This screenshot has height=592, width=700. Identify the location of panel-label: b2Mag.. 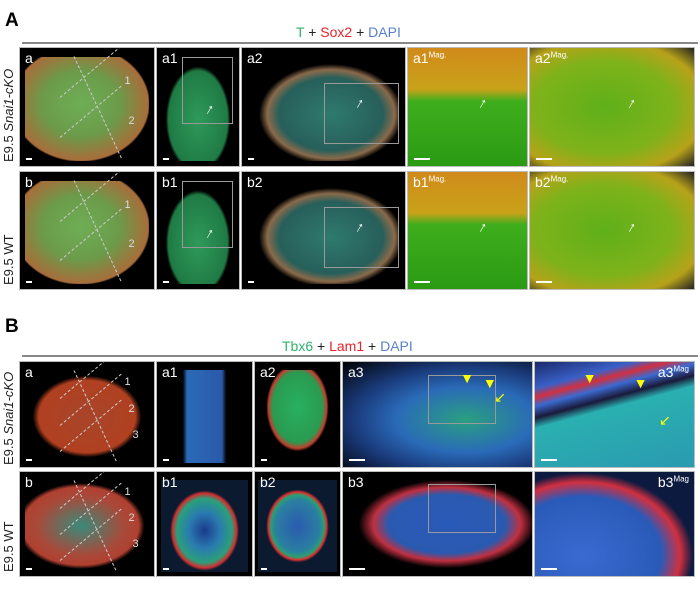
(551, 182).